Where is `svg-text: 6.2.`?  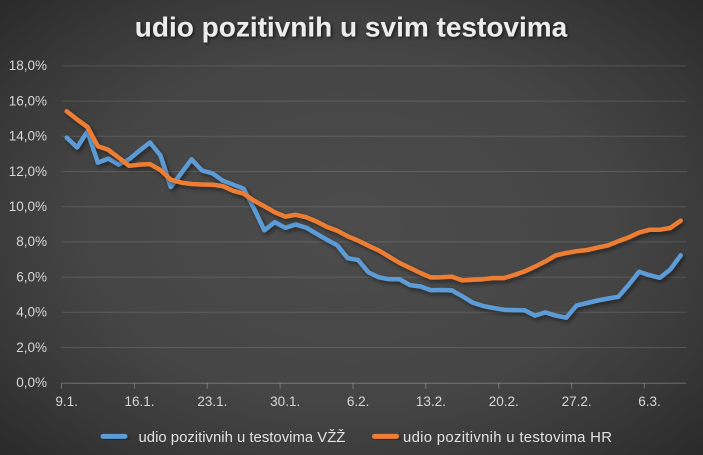 svg-text: 6.2. is located at coordinates (358, 401).